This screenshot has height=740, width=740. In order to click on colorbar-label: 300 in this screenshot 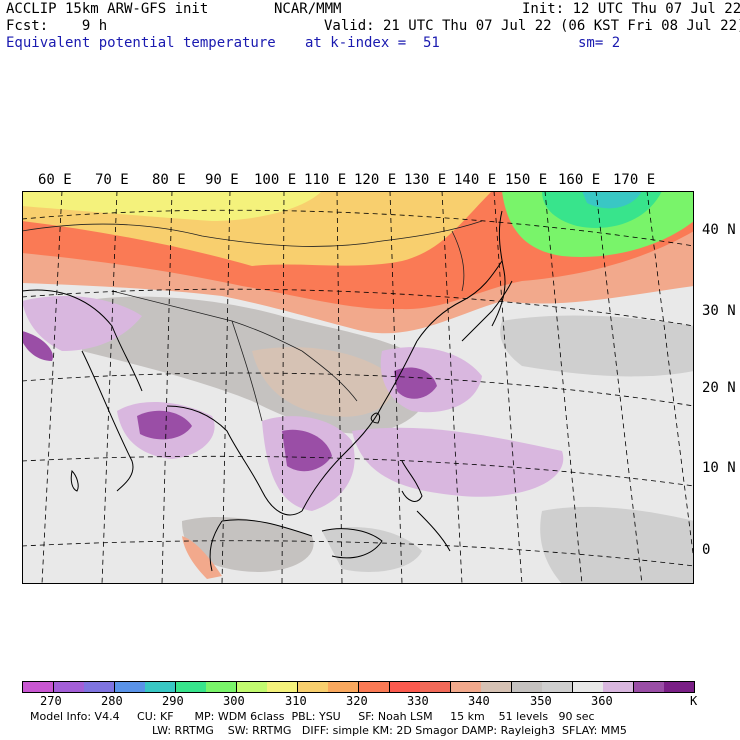, I will do `click(234, 701)`.